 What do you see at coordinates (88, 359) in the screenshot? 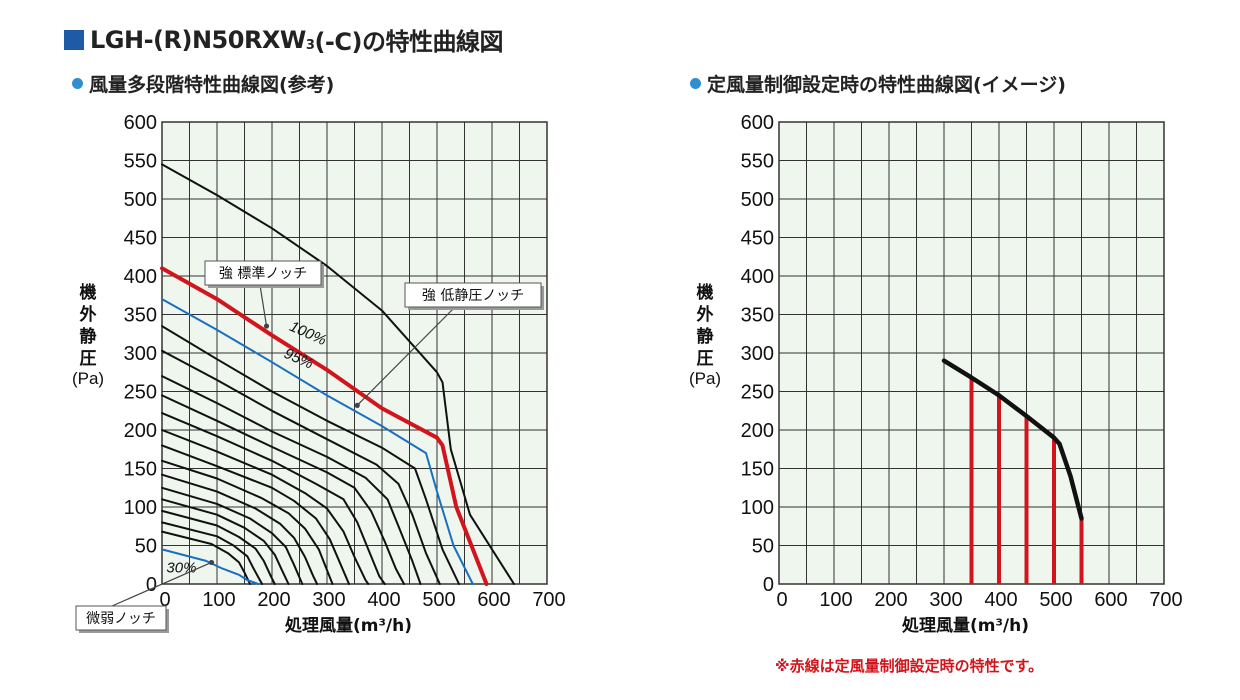
I see `left-y-axis-label-char: 圧` at bounding box center [88, 359].